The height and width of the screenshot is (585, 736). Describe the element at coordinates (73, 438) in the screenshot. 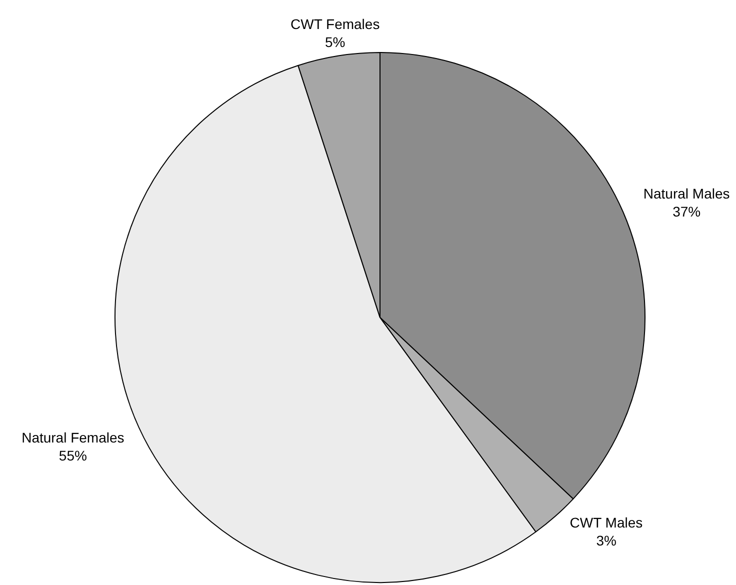

I see `slice-label: Natural Females` at that location.